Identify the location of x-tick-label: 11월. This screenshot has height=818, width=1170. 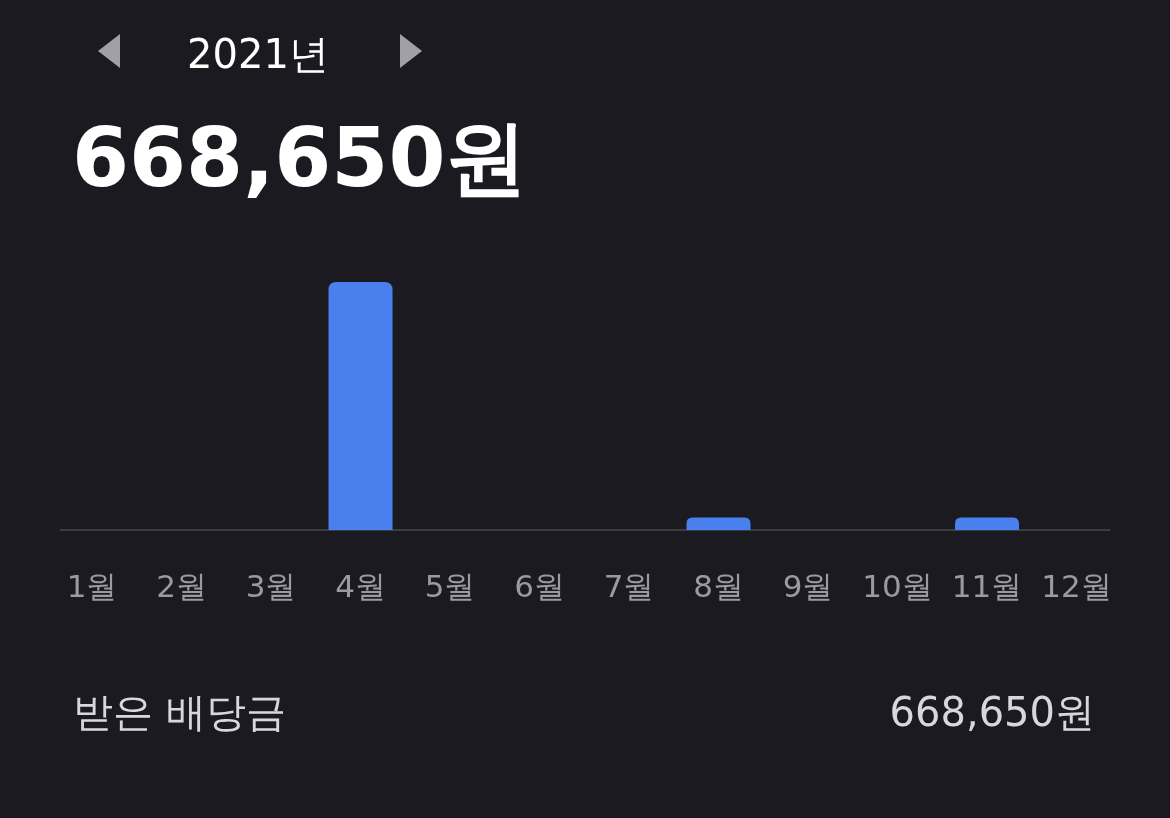
(987, 586).